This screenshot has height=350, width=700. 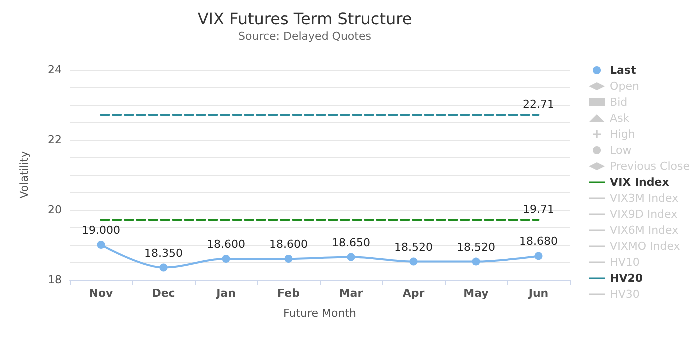 I want to click on x-tick-label: Dec, so click(x=164, y=293).